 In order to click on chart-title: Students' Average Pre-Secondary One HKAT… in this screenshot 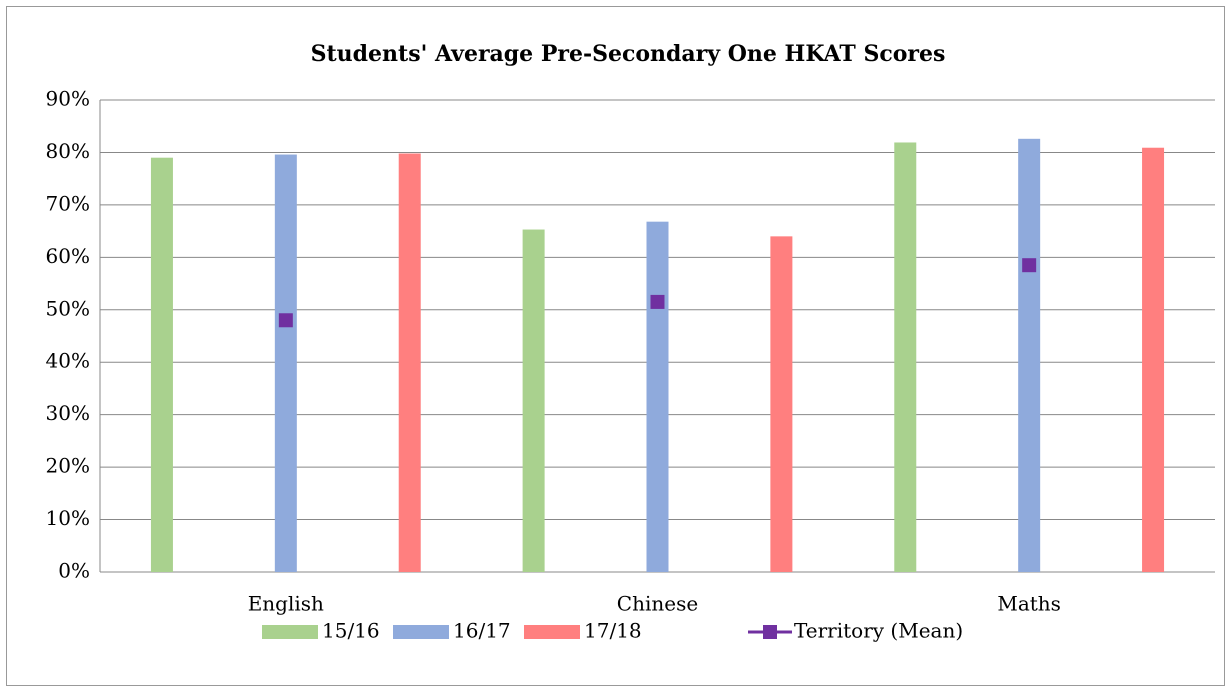, I will do `click(628, 54)`.